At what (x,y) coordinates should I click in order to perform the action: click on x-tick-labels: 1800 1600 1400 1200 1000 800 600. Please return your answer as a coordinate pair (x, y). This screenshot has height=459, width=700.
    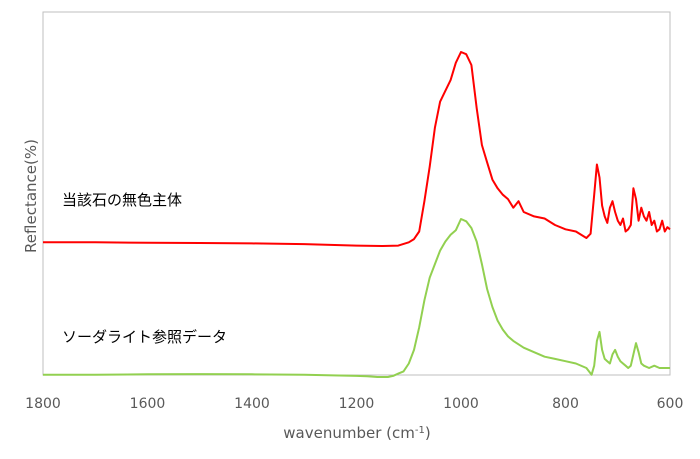
    Looking at the image, I should click on (354, 404).